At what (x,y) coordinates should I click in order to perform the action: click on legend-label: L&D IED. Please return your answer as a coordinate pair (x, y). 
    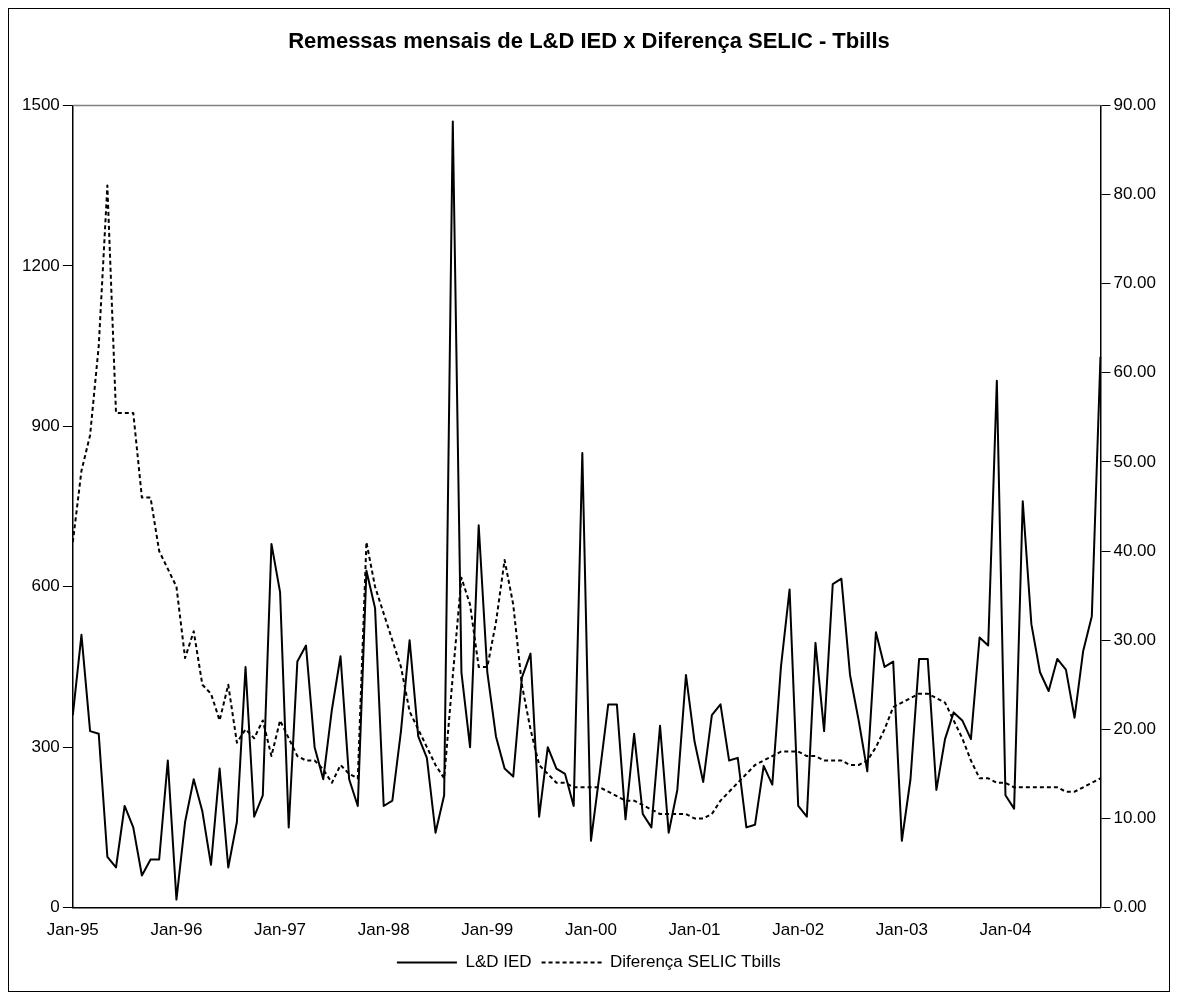
    Looking at the image, I should click on (498, 962).